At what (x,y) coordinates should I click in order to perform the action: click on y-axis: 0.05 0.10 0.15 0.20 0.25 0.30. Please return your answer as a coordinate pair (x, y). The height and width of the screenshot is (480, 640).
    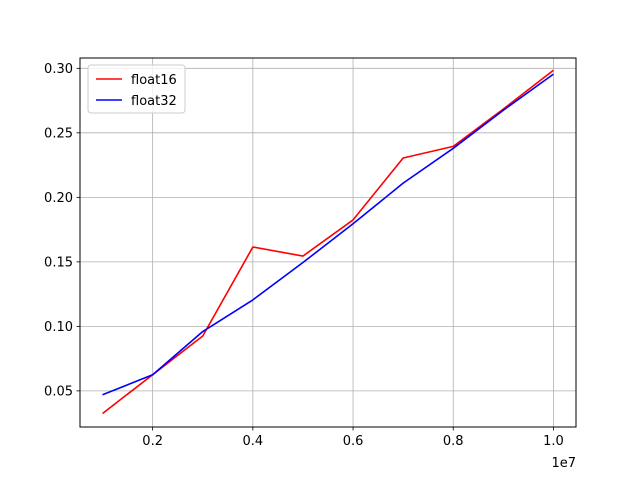
    Looking at the image, I should click on (62, 230).